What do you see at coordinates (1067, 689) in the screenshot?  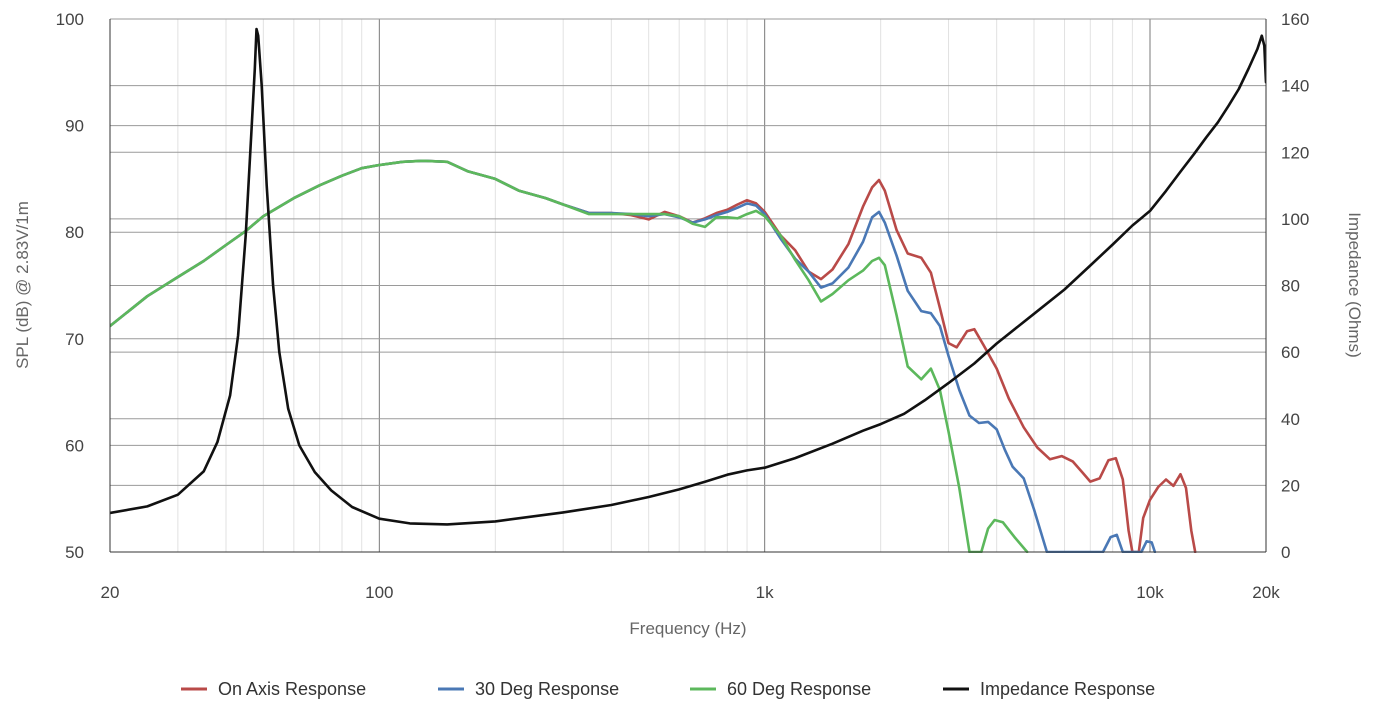 I see `legend-label: Impedance Response` at bounding box center [1067, 689].